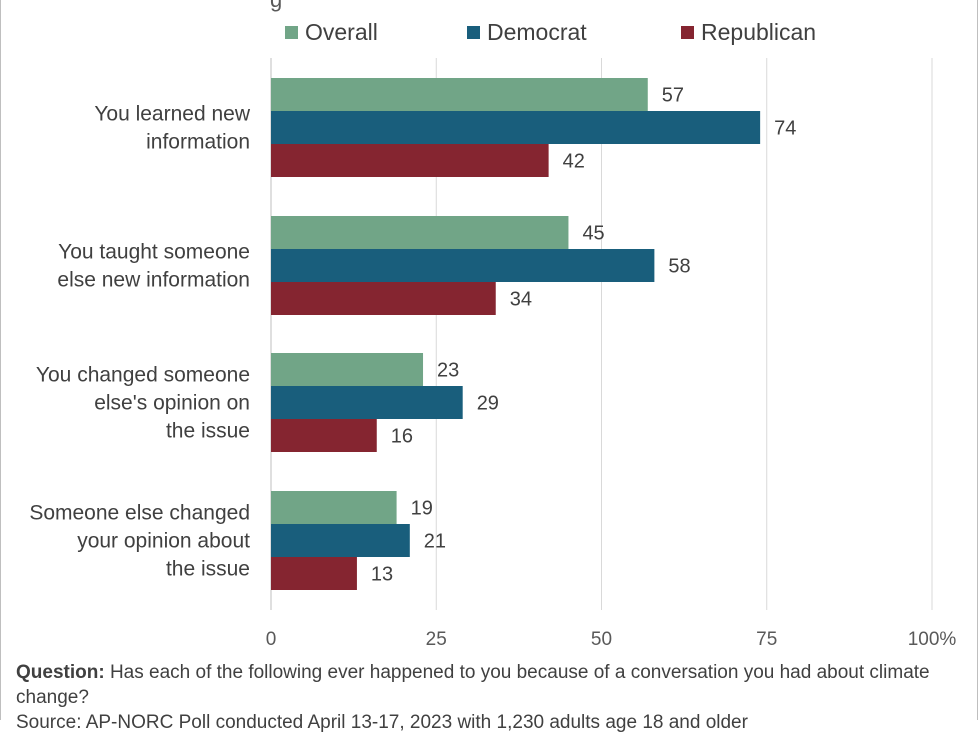  I want to click on data-label: 16, so click(402, 437).